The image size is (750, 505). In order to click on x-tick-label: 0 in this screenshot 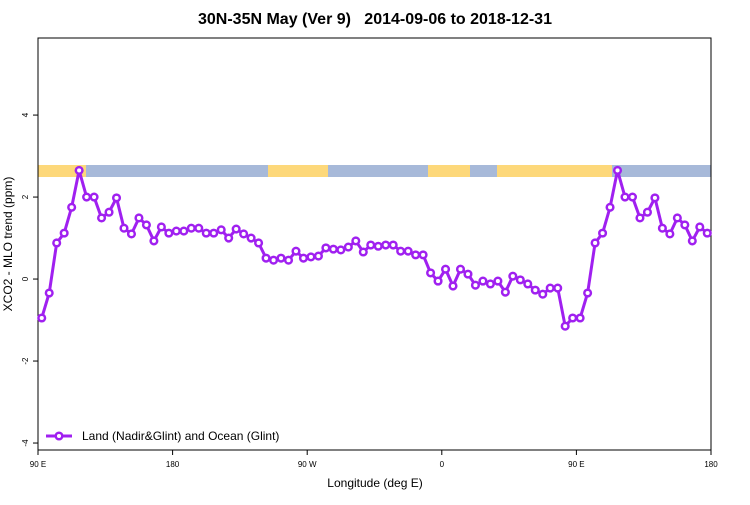, I will do `click(442, 464)`.